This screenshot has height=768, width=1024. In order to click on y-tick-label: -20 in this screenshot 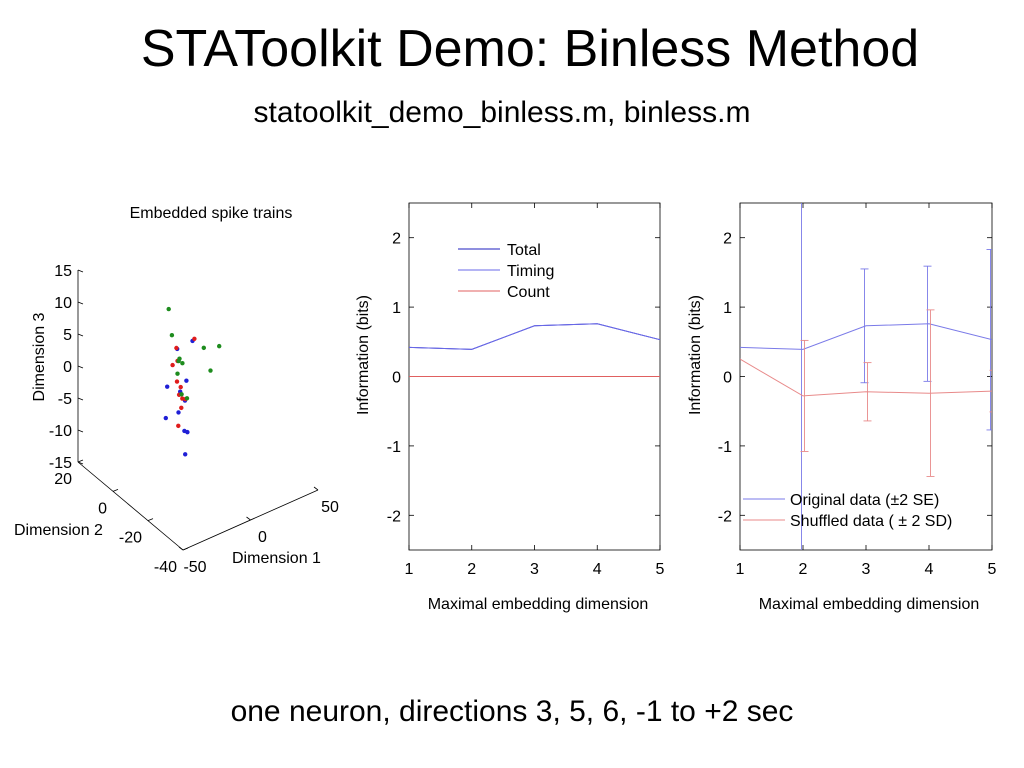, I will do `click(130, 538)`.